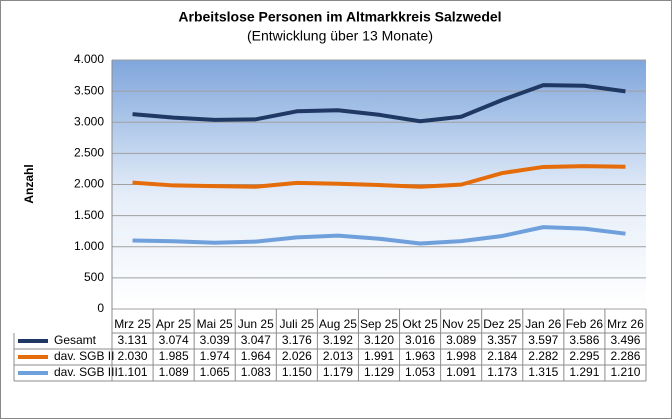  I want to click on table-value: 1.291, so click(584, 372).